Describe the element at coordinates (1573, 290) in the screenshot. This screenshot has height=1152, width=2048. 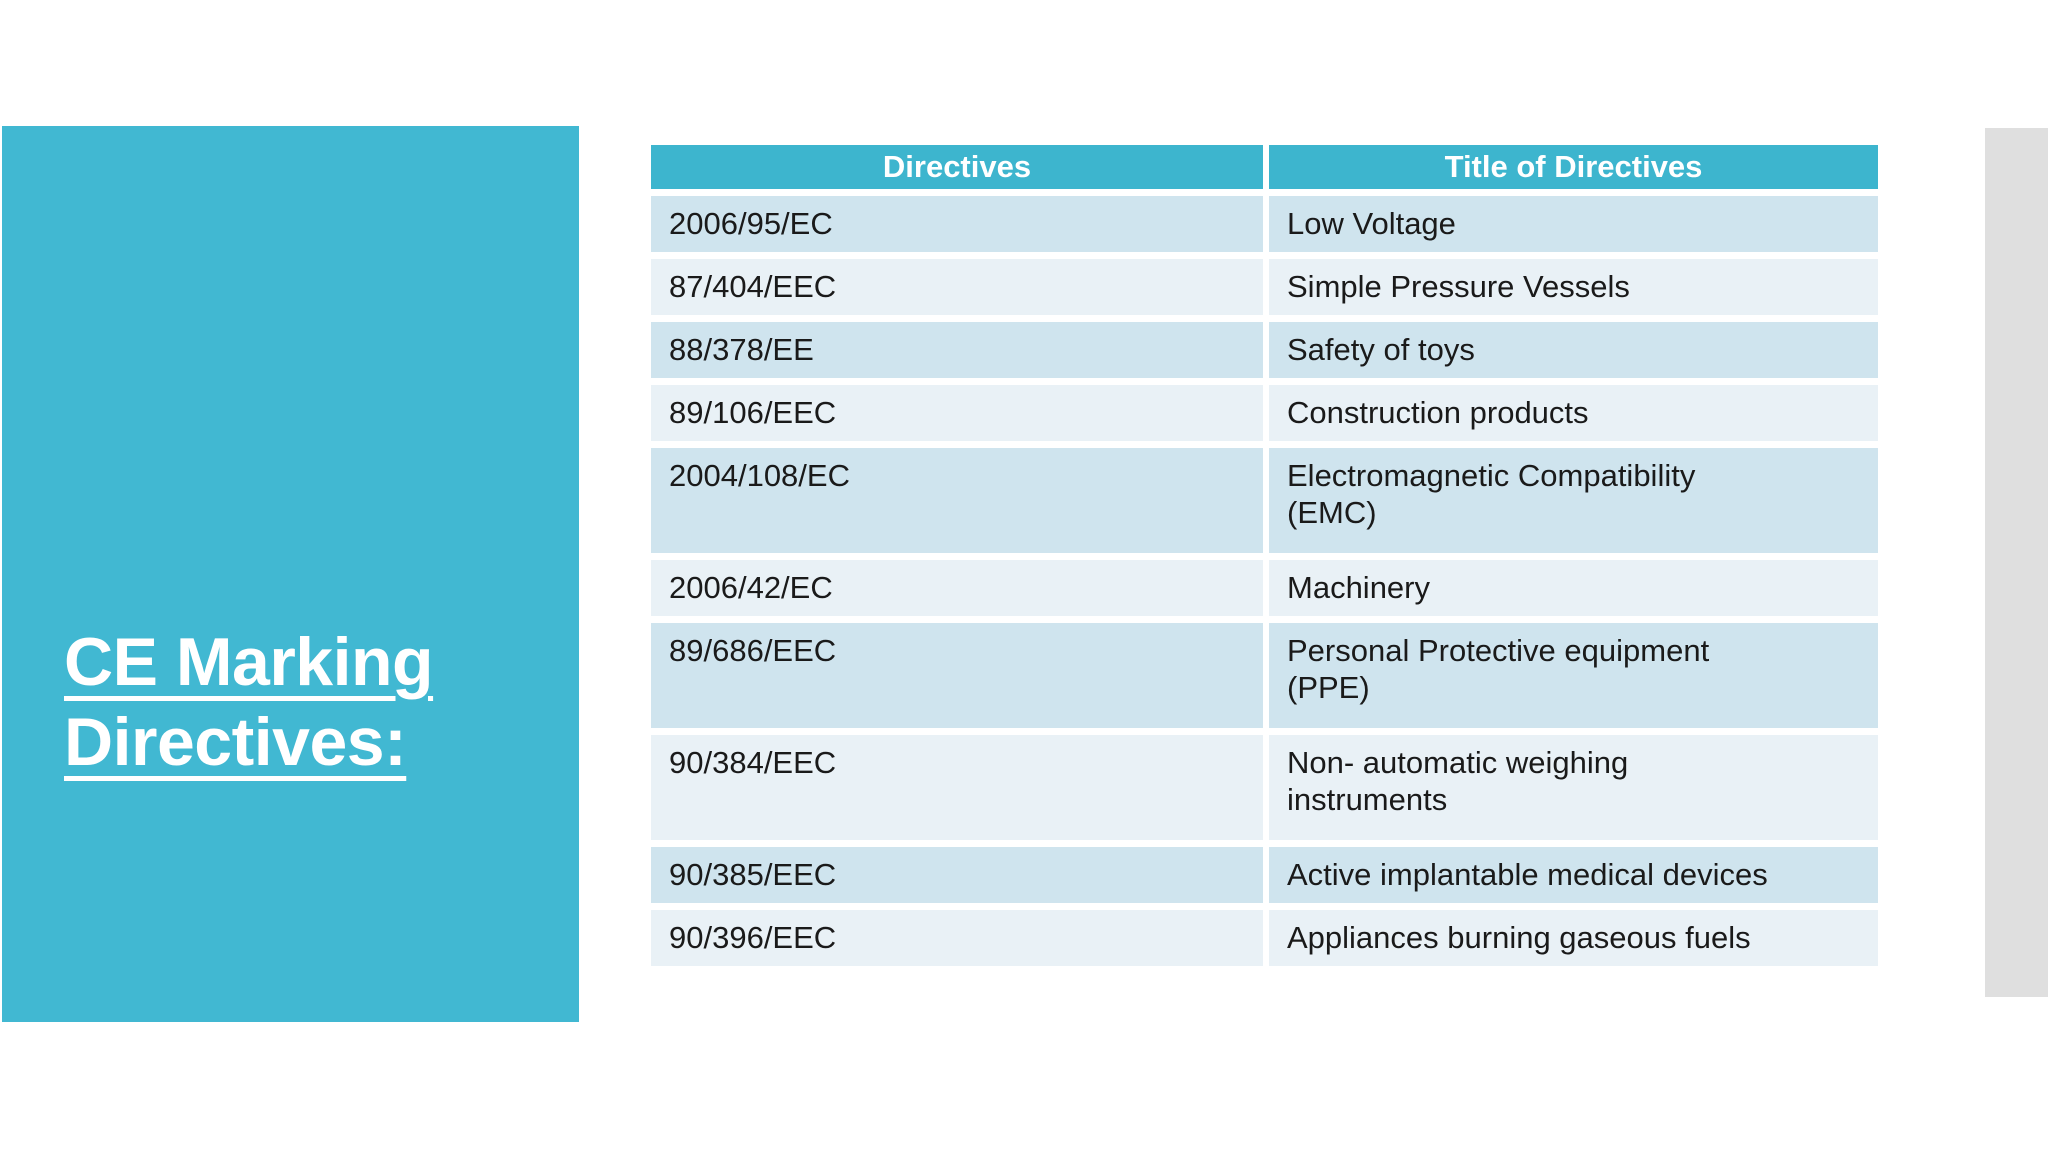
I see `title-cell: Simple Pressure Vessels` at that location.